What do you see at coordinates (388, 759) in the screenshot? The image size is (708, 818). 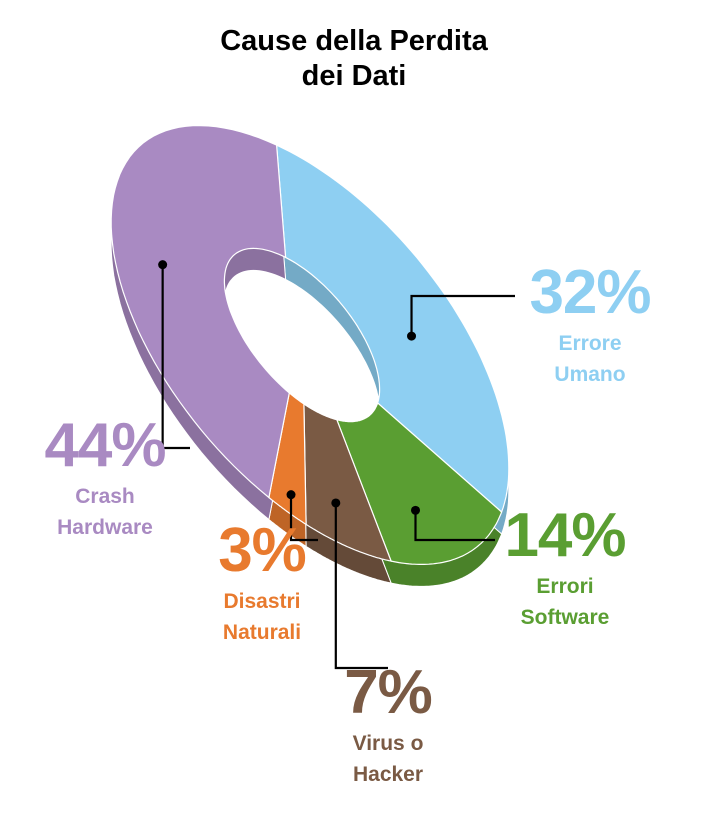 I see `category-label: Virus o Hacker` at bounding box center [388, 759].